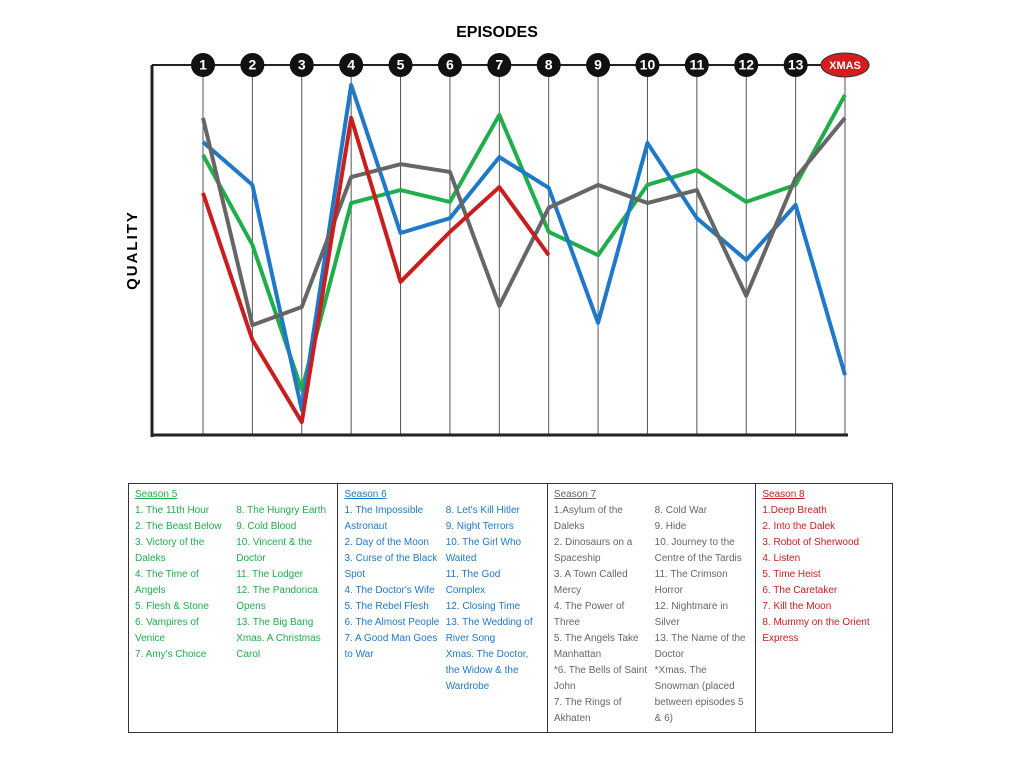 Image resolution: width=1024 pixels, height=768 pixels. What do you see at coordinates (275, 622) in the screenshot?
I see `episode-item: 13. The Big Bang` at bounding box center [275, 622].